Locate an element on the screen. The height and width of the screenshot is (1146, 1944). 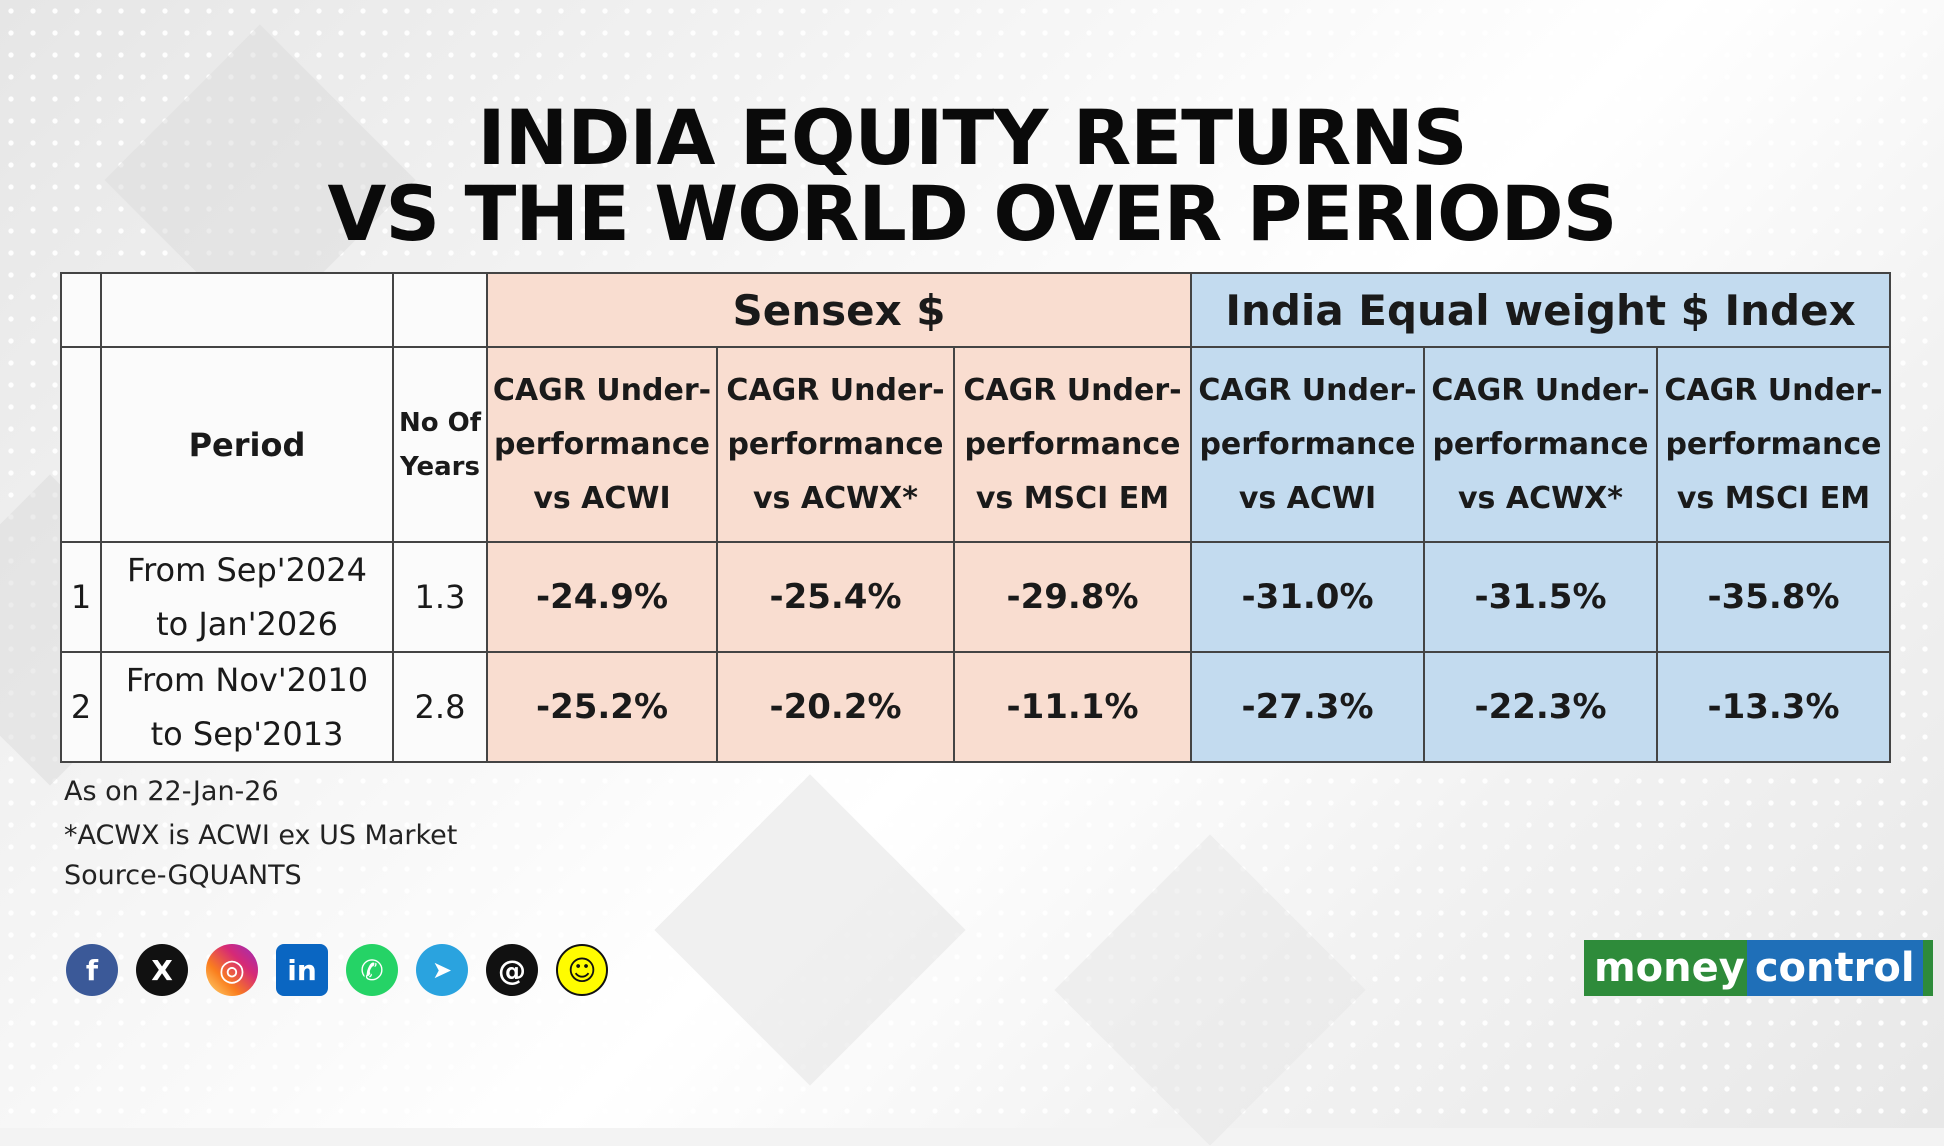
col-header-india-ew-acwi: CAGR Under- performance vs ACWI is located at coordinates (1307, 444).